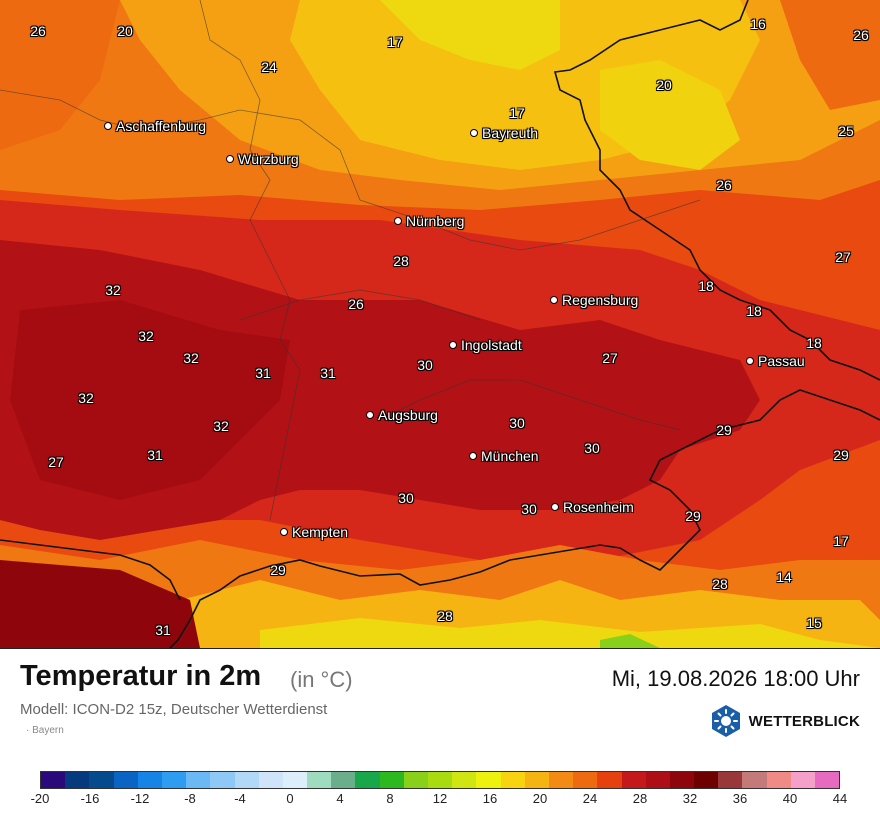  I want to click on sun-logo-icon, so click(725, 721).